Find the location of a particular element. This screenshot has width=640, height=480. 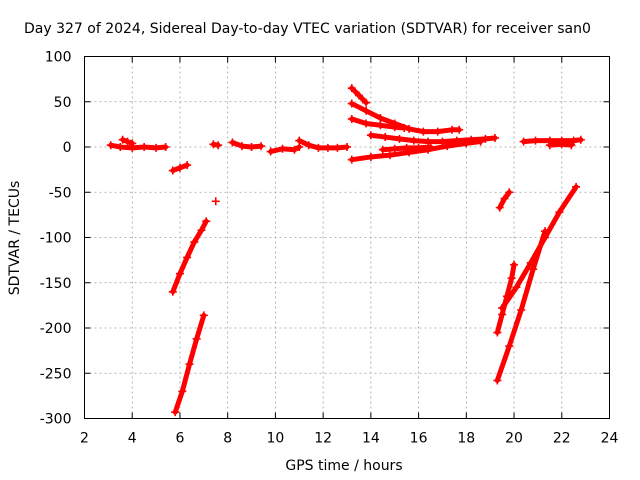

data-series-arc-e is located at coordinates (189, 364).